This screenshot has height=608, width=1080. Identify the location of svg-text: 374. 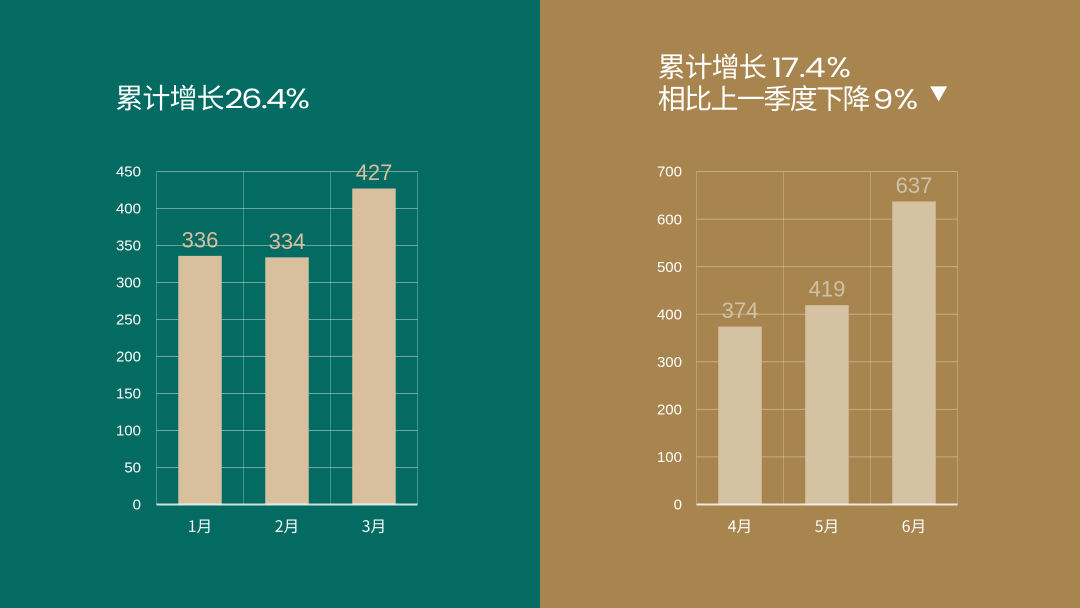
(740, 310).